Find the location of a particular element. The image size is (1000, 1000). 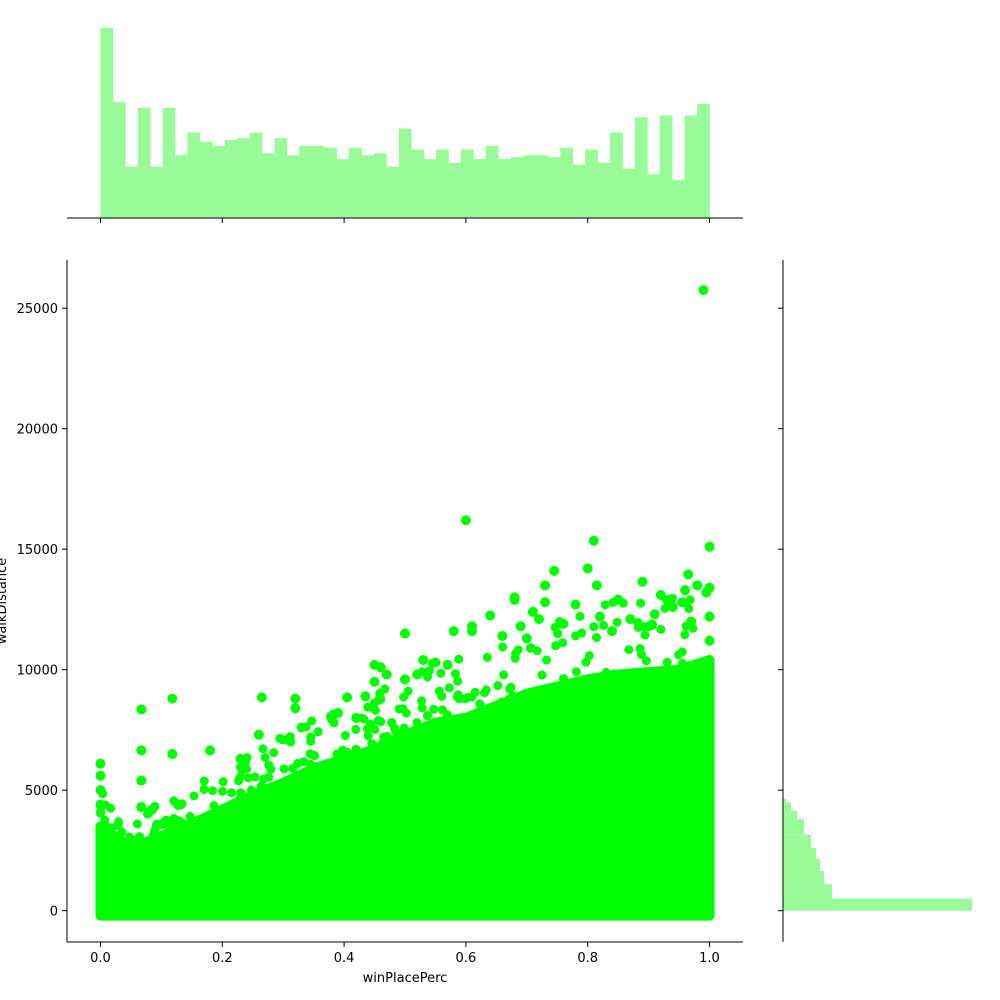

y-tick-label: 5000 is located at coordinates (41, 791).